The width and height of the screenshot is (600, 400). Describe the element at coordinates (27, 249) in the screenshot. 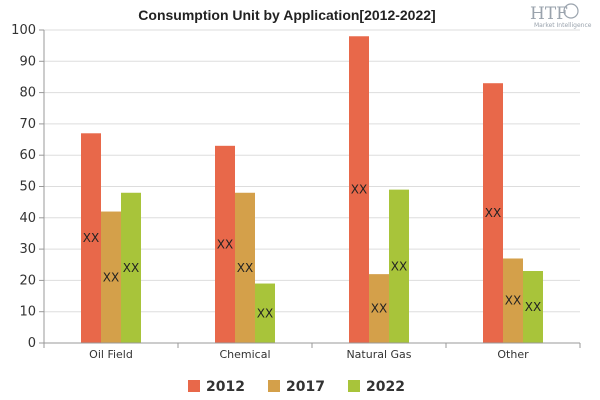

I see `y-tick-label: 30` at that location.